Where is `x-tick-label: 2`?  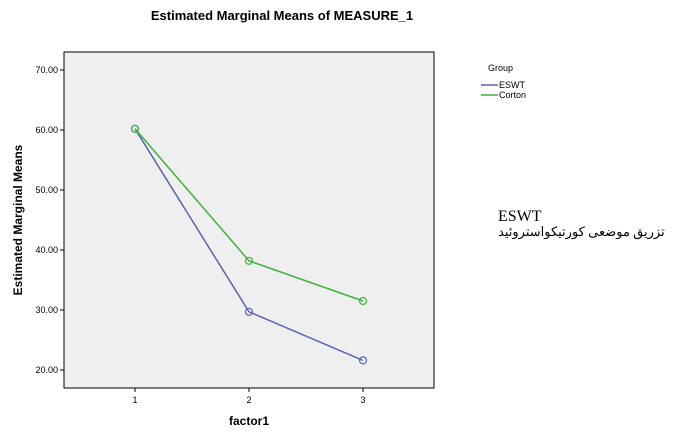
x-tick-label: 2 is located at coordinates (248, 400).